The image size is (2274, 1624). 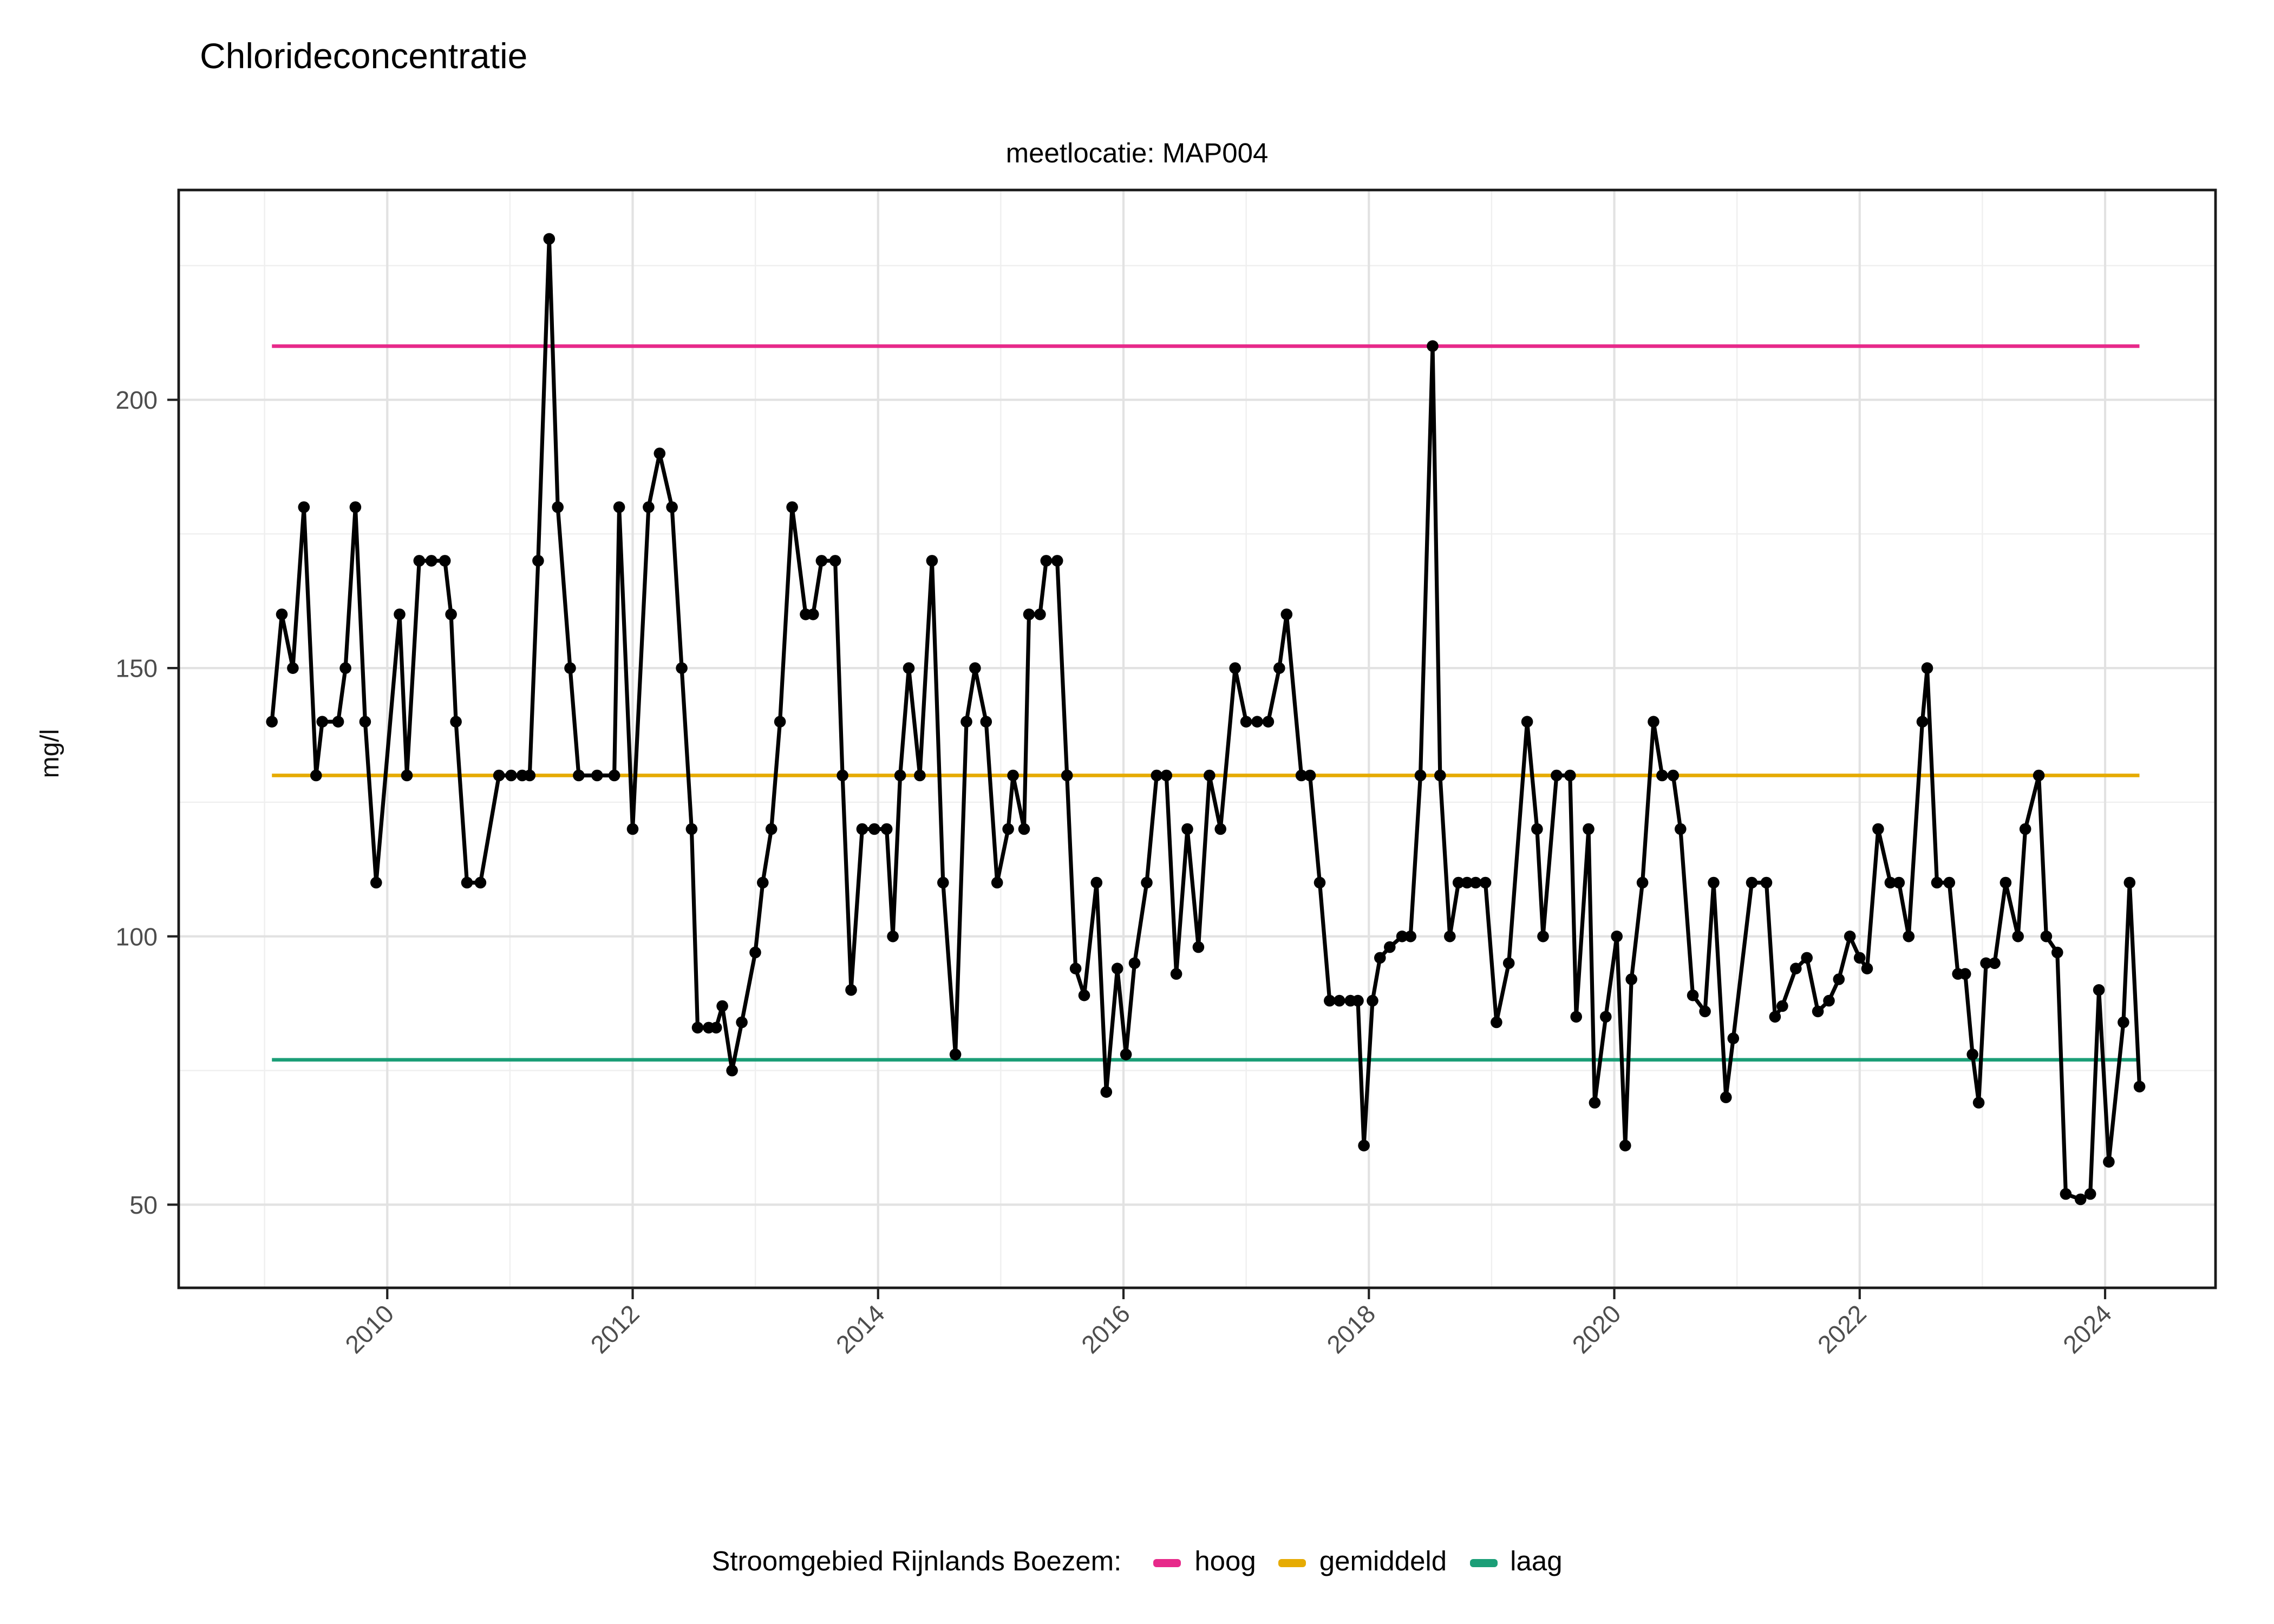 I want to click on chart-title: Chlorideconcentratie, so click(x=364, y=56).